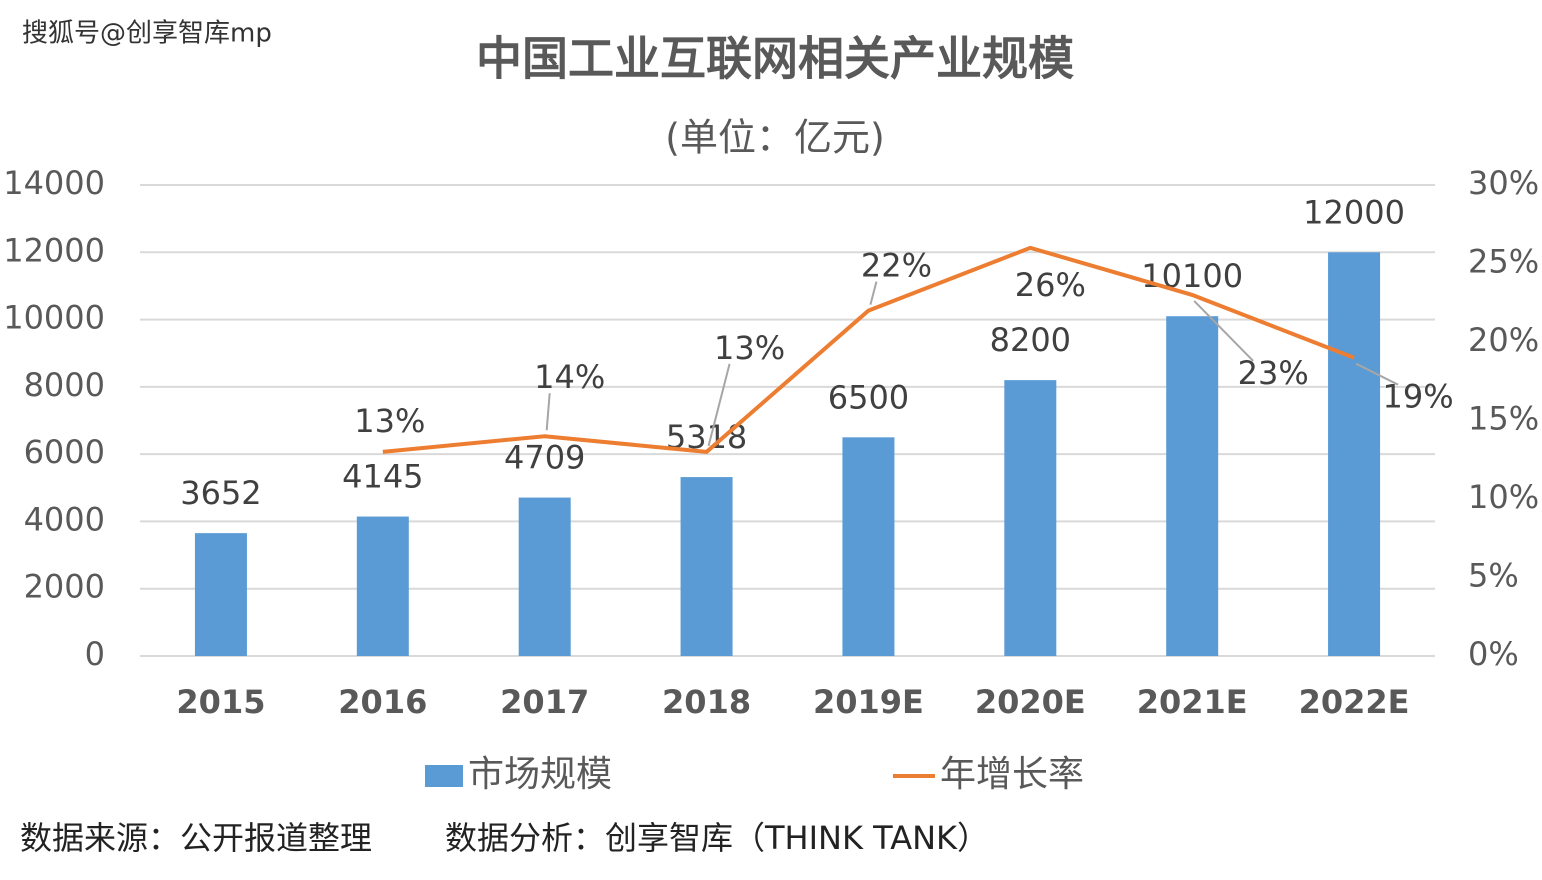  What do you see at coordinates (220, 493) in the screenshot?
I see `bar-label: 3652` at bounding box center [220, 493].